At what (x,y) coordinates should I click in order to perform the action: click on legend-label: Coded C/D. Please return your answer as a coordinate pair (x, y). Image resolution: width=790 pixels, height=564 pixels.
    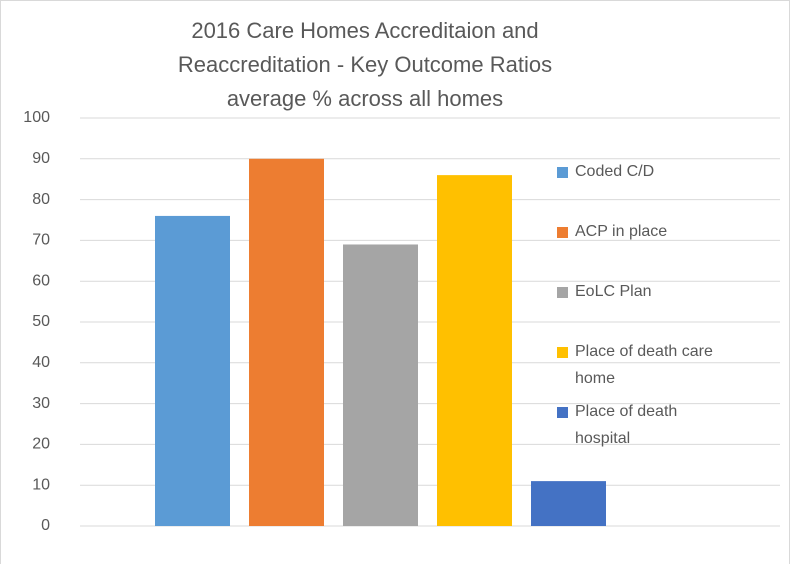
    Looking at the image, I should click on (615, 171).